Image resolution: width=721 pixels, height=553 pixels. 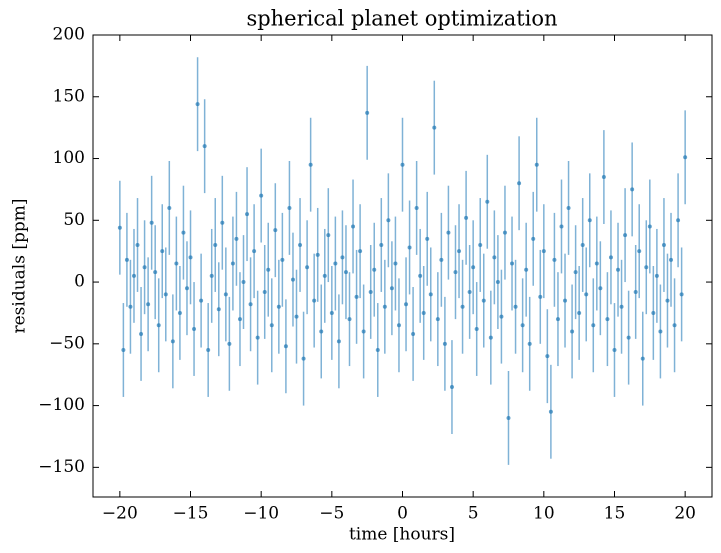 I want to click on x-tick-label: −10, so click(x=261, y=514).